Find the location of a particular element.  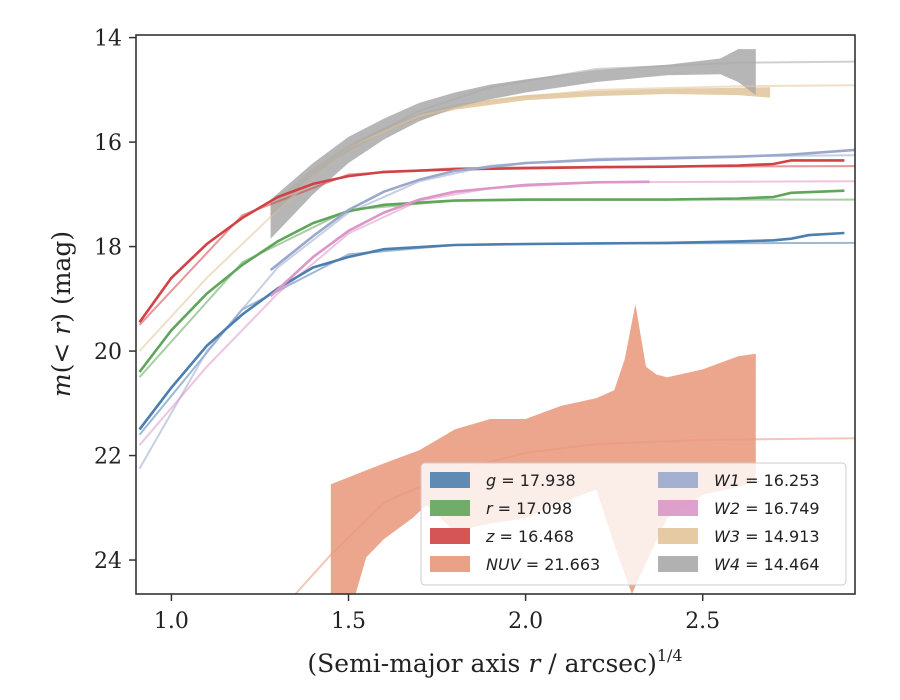

y-tick-label: 20 is located at coordinates (108, 352).